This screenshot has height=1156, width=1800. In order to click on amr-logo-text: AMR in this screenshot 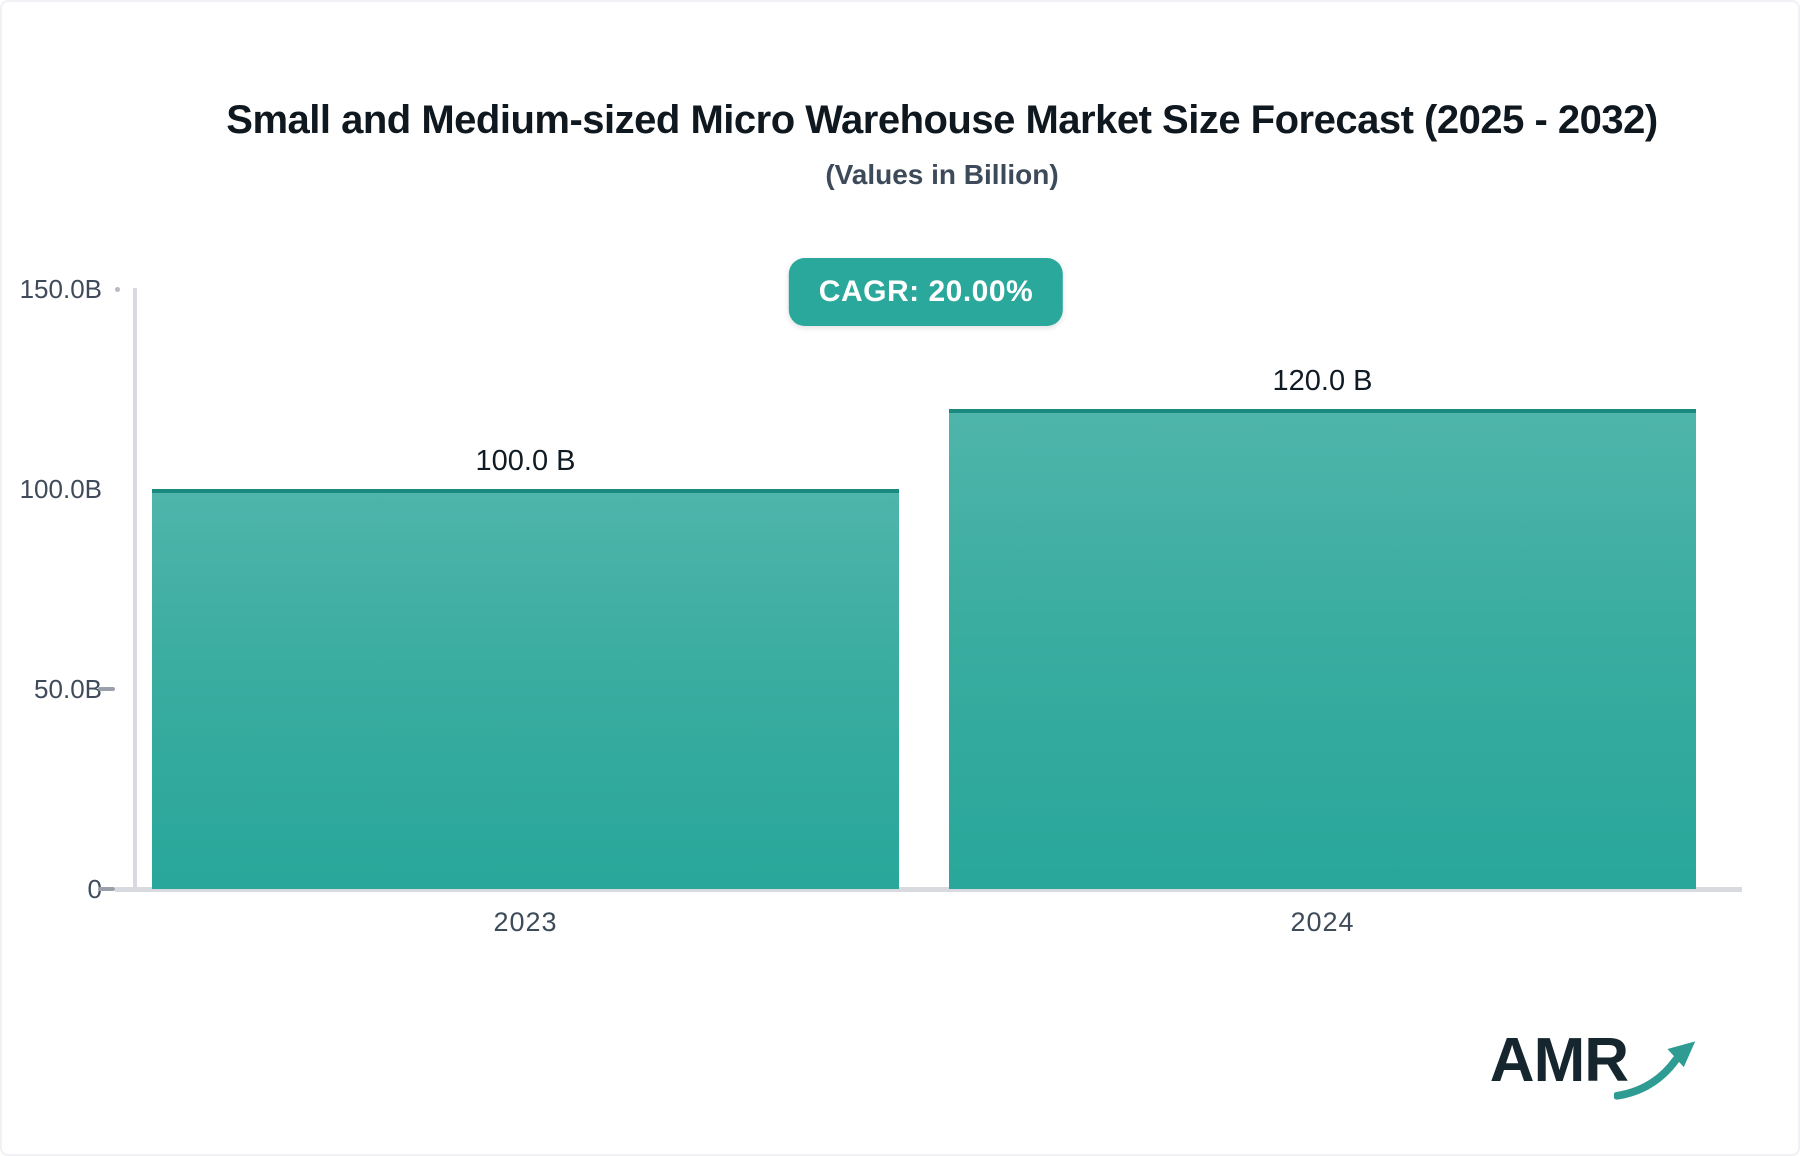, I will do `click(1559, 1060)`.